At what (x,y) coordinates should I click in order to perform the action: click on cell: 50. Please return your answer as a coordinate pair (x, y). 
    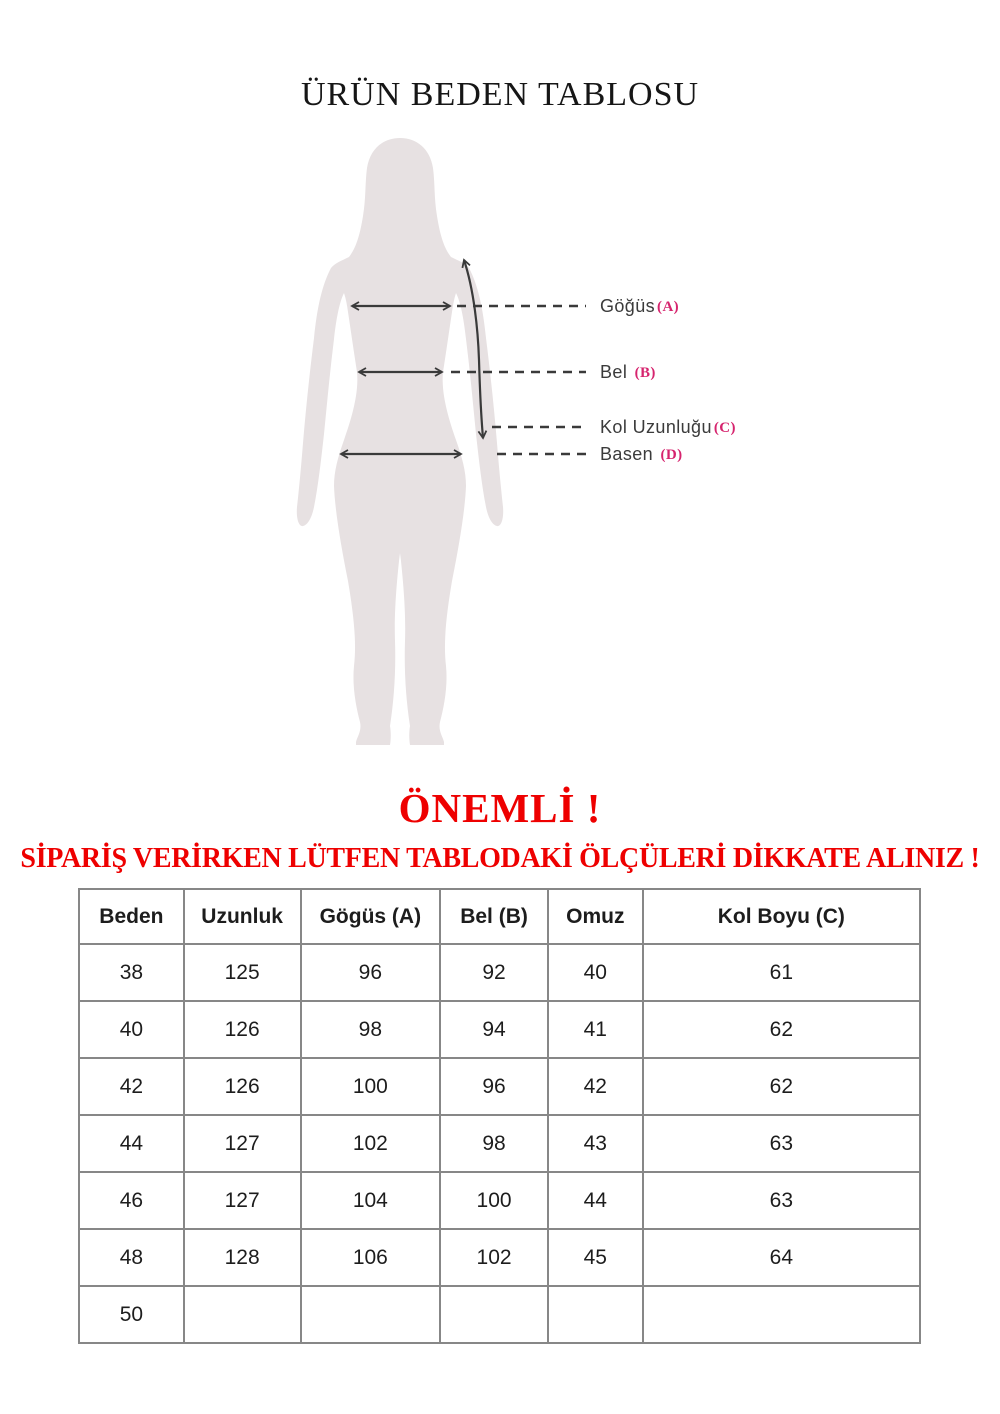
    Looking at the image, I should click on (131, 1314).